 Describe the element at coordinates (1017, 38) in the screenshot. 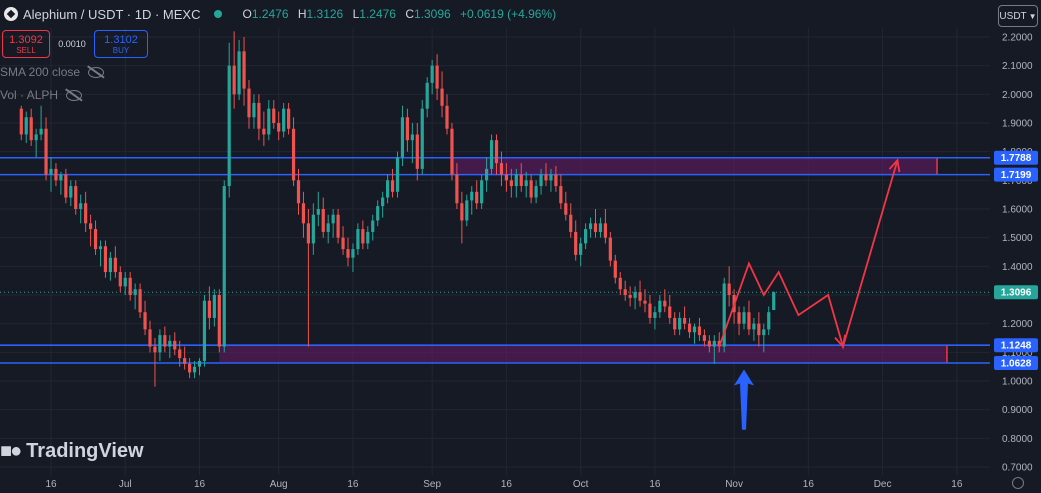

I see `y-tick-label: 2.2000` at that location.